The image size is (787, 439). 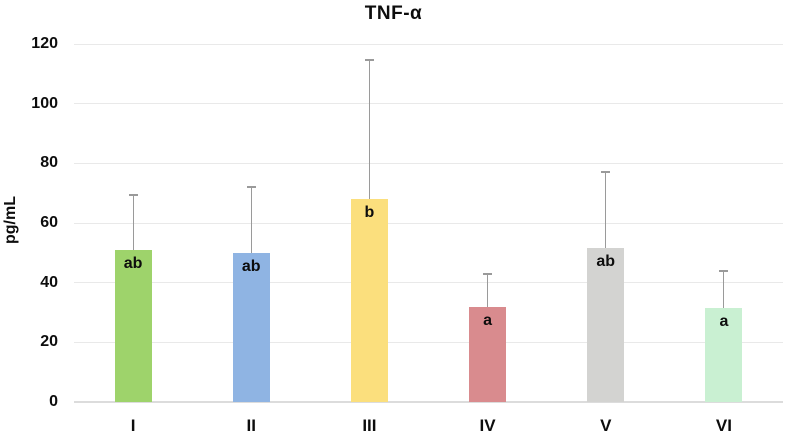 I want to click on ytick-label-120: 120, so click(x=44, y=43).